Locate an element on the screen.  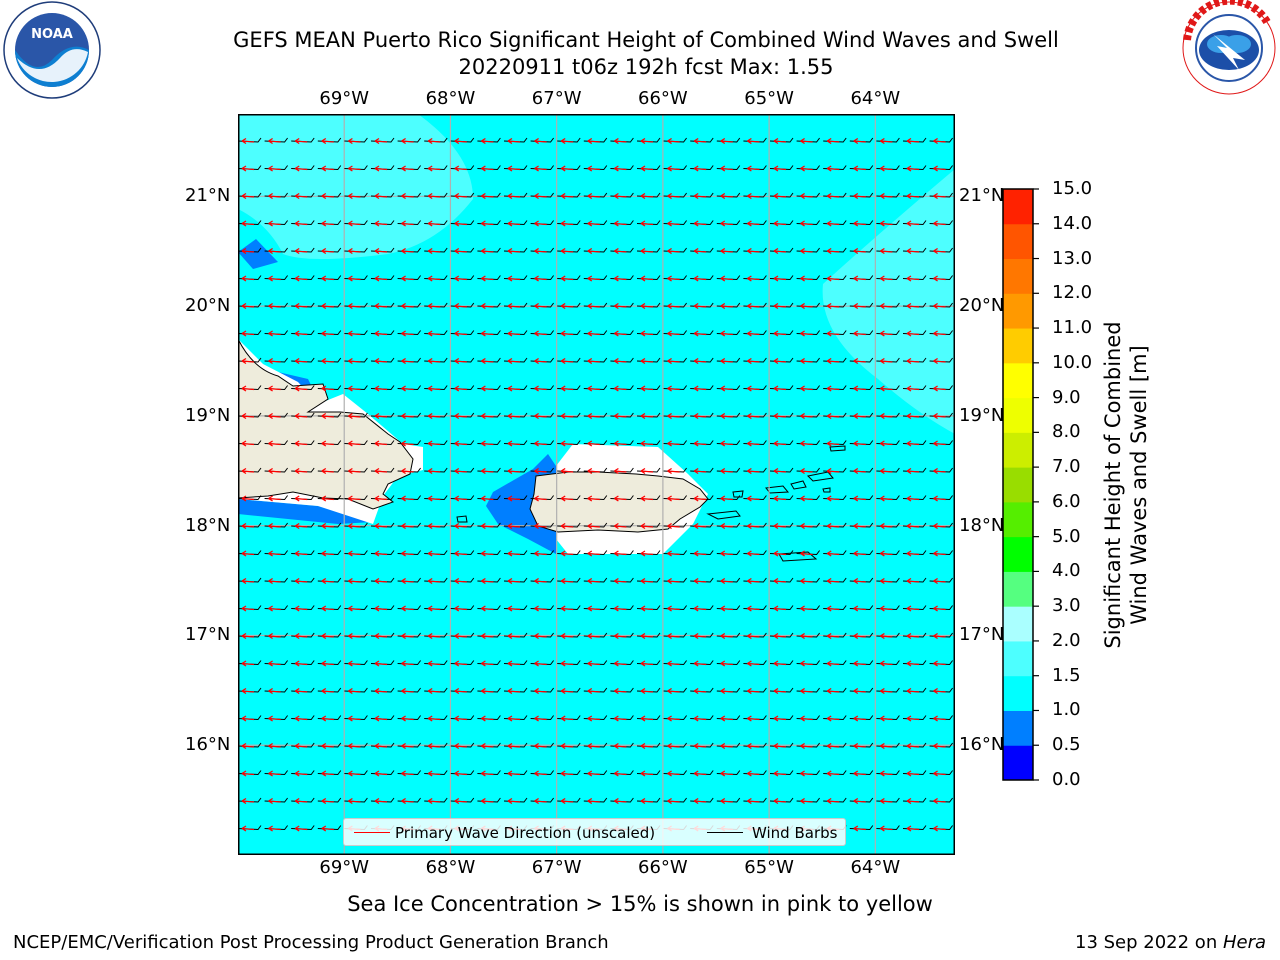
svg-text: NOAA is located at coordinates (52, 34).